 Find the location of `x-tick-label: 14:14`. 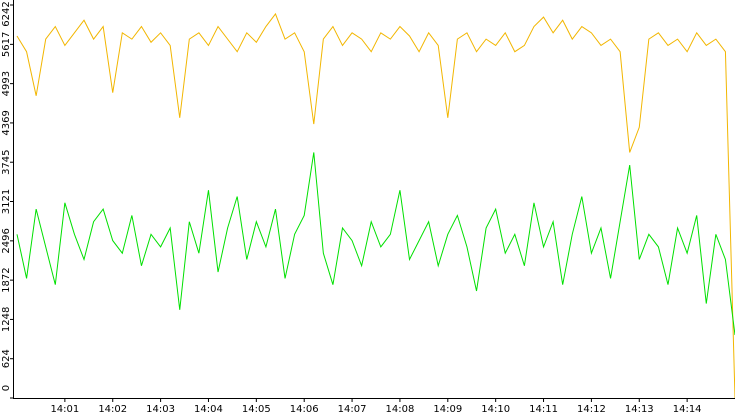

x-tick-label: 14:14 is located at coordinates (687, 409).